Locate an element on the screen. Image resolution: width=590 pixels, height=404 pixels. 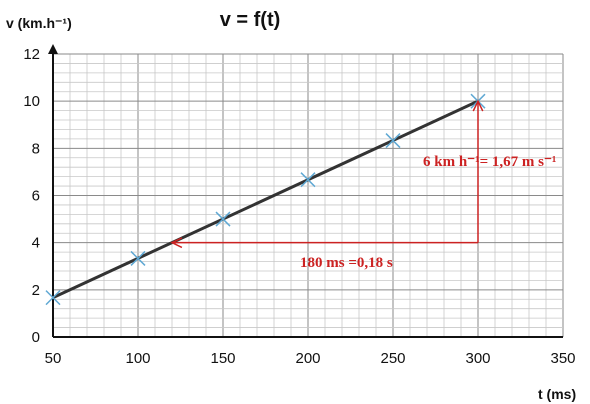
y-tick-label: 0 is located at coordinates (36, 337).